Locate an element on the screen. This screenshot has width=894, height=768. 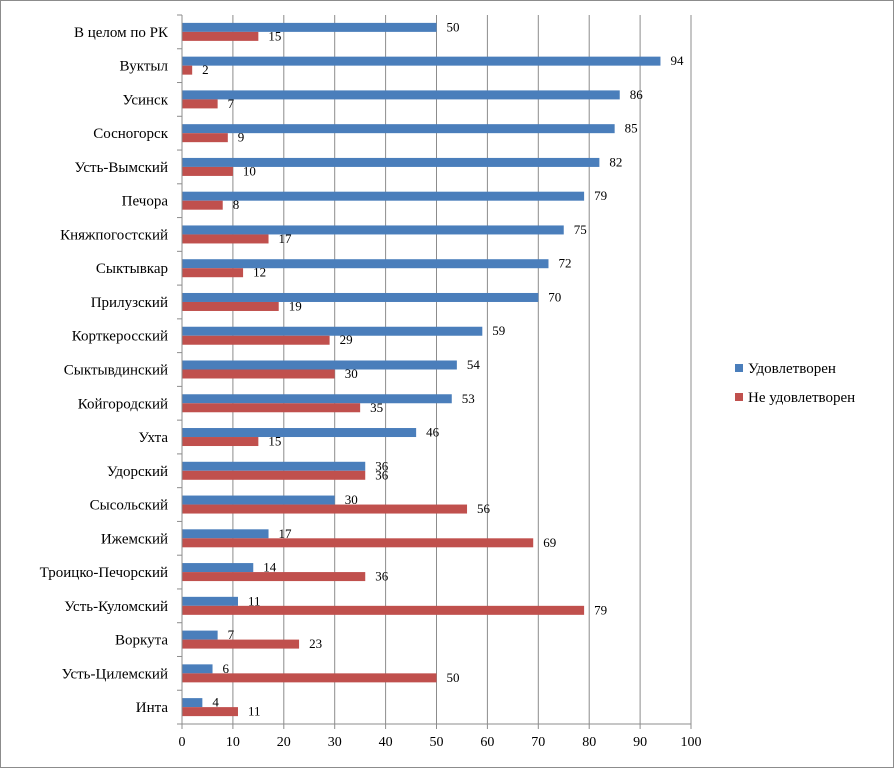
data-label-unsatisfied: 7 is located at coordinates (231, 103).